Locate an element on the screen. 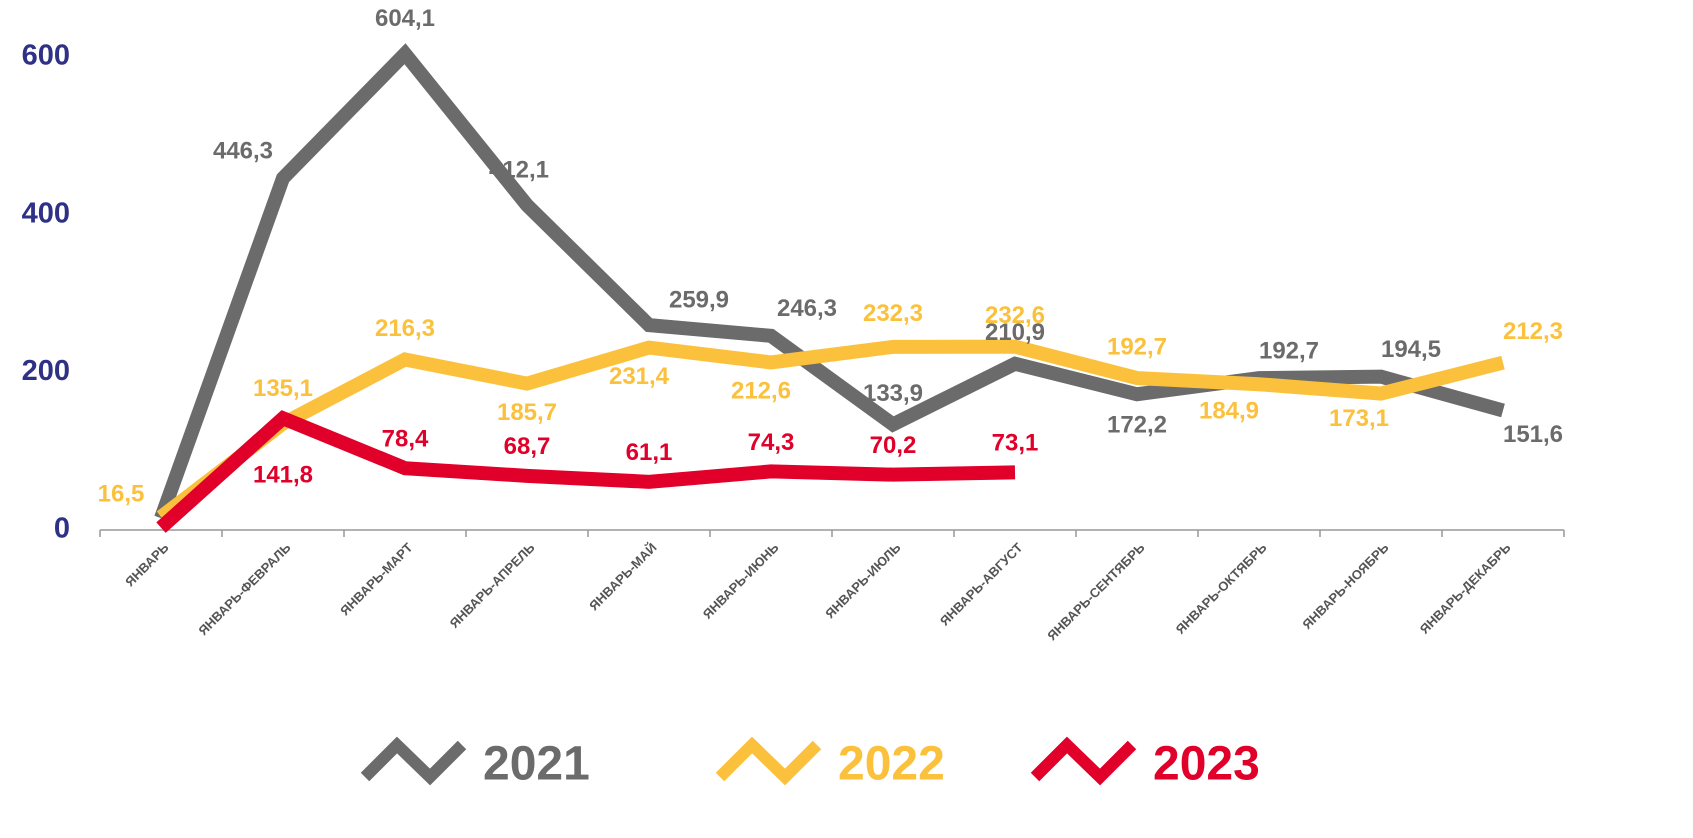 Image resolution: width=1693 pixels, height=838 pixels. data-label: 184,9 is located at coordinates (1229, 411).